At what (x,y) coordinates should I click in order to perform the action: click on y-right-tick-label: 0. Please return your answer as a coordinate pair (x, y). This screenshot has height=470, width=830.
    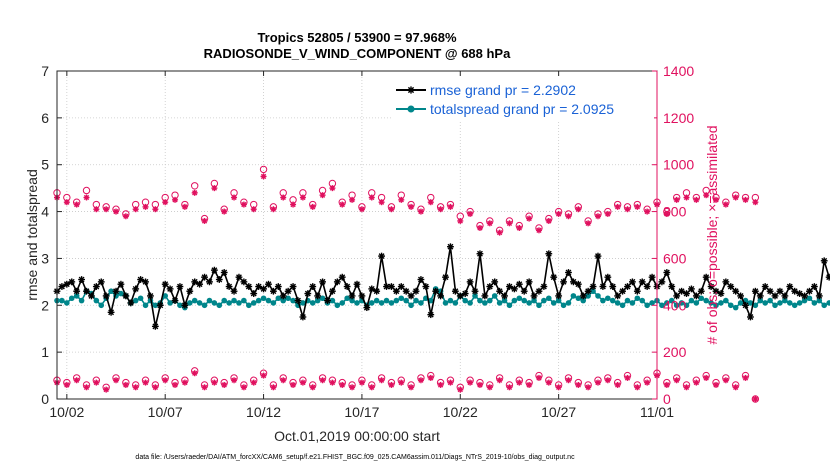
    Looking at the image, I should click on (667, 399).